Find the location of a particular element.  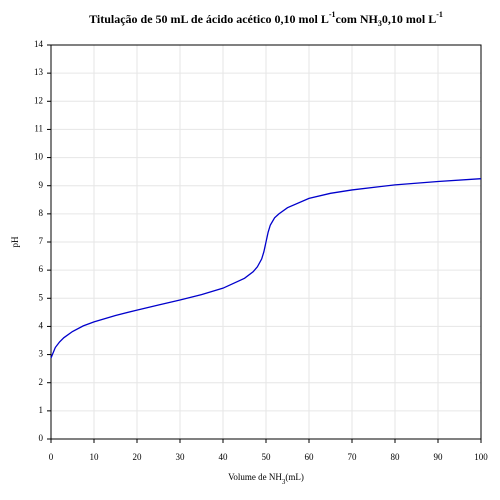

x-tick-label: 60 is located at coordinates (310, 457).